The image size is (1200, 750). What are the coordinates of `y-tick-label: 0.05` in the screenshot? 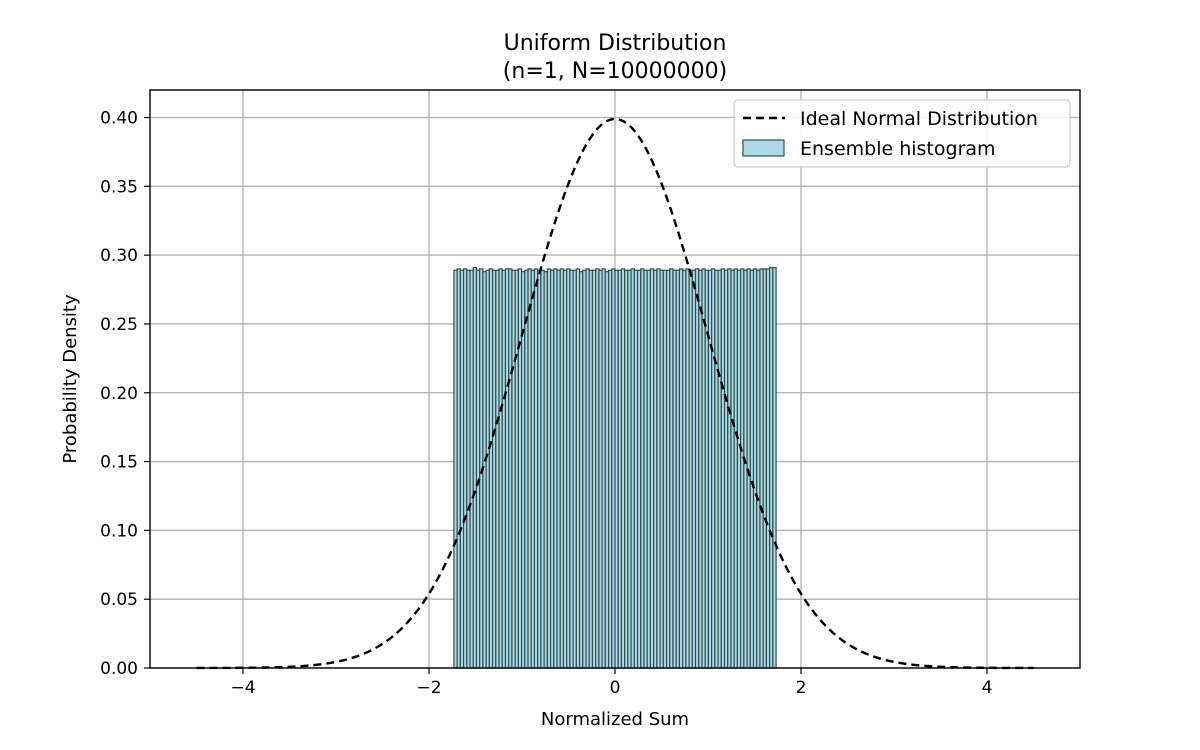 It's located at (119, 600).